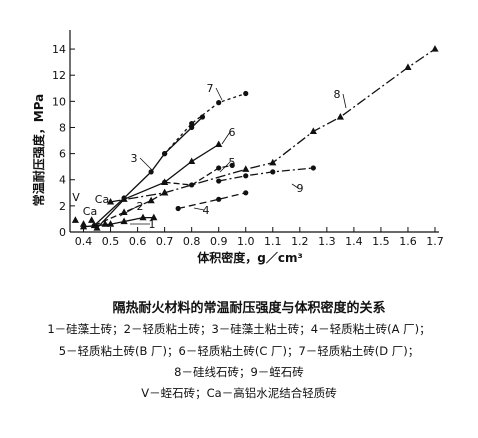 This screenshot has height=438, width=478. Describe the element at coordinates (219, 241) in the screenshot. I see `x-tick-label: 0.9` at that location.